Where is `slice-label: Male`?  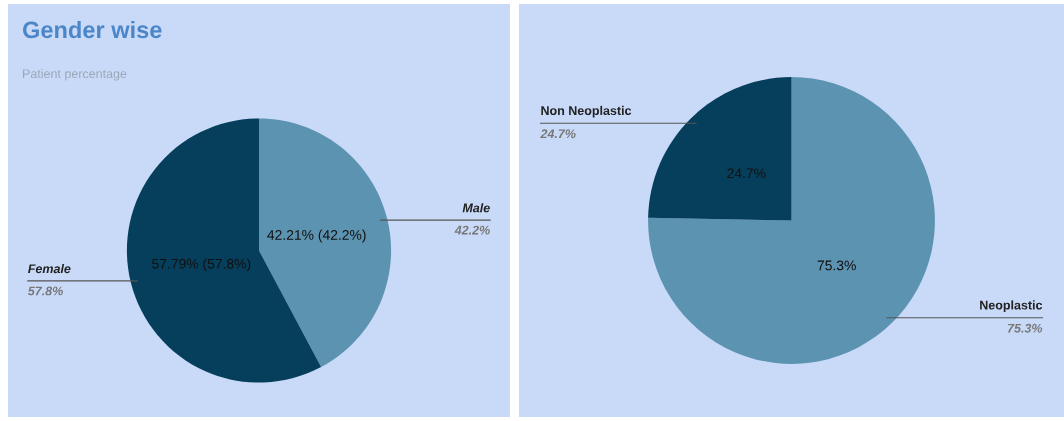 slice-label: Male is located at coordinates (476, 208).